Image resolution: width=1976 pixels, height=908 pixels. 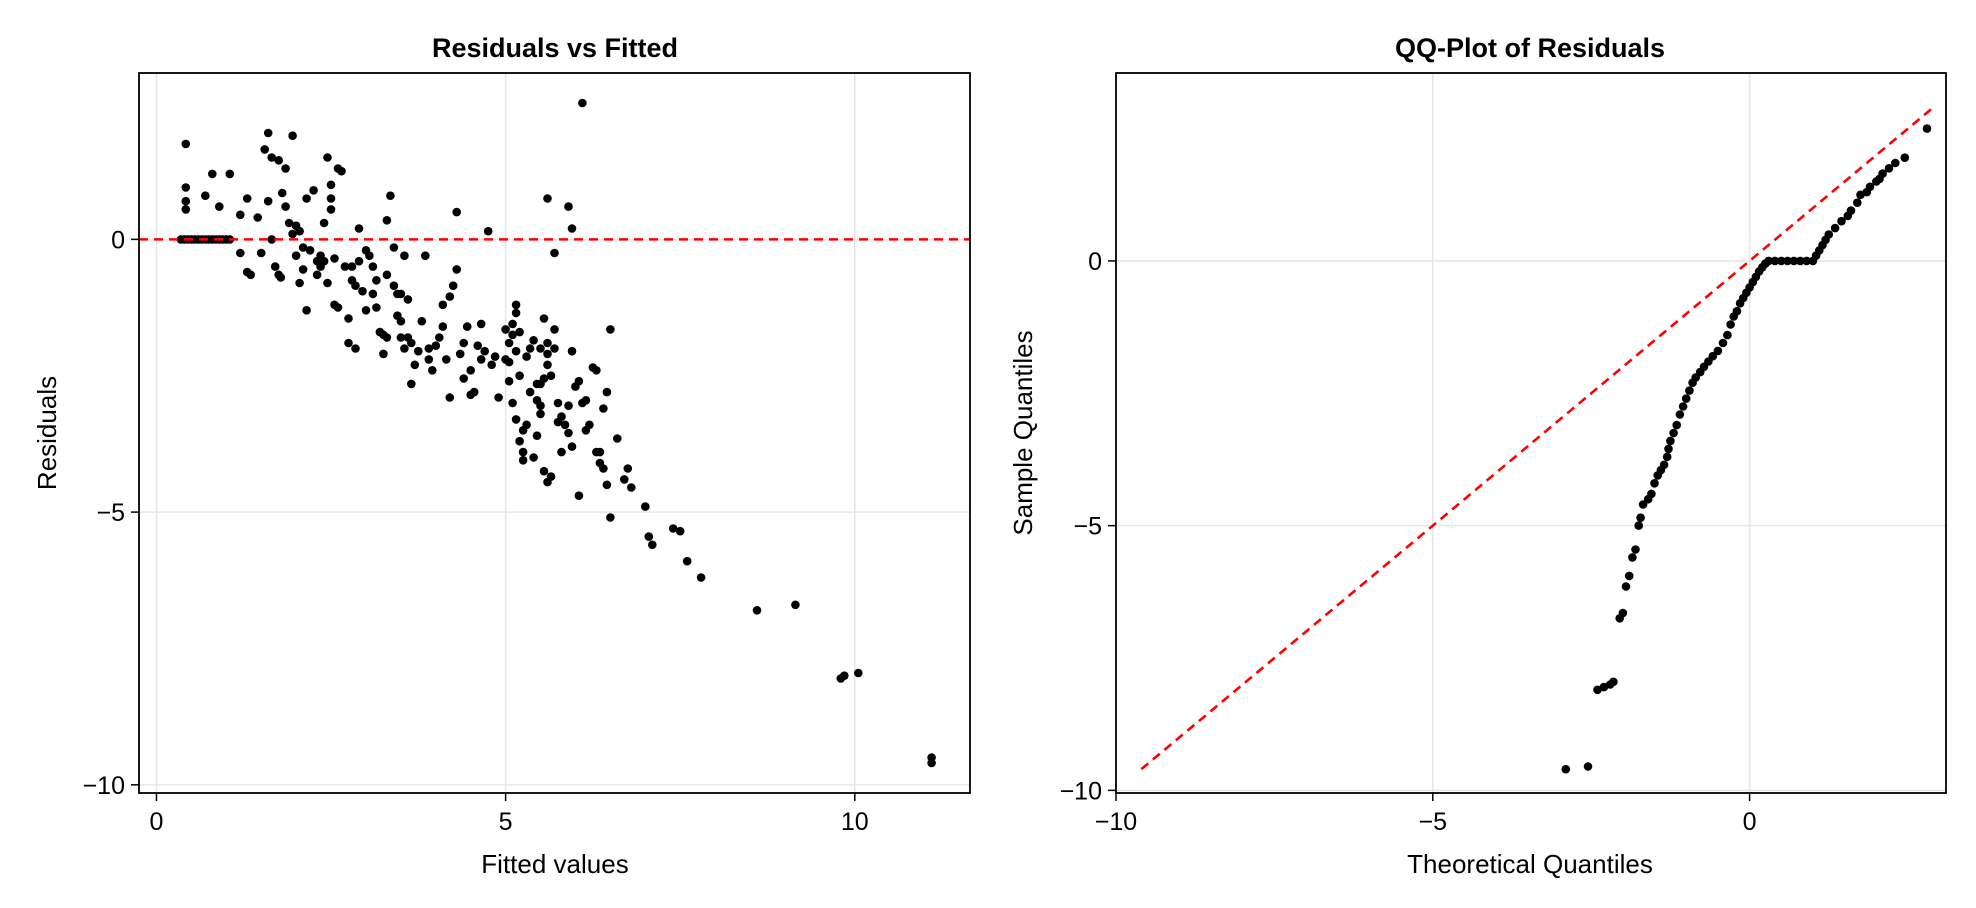 I want to click on x-tick-label: −5, so click(x=1433, y=822).